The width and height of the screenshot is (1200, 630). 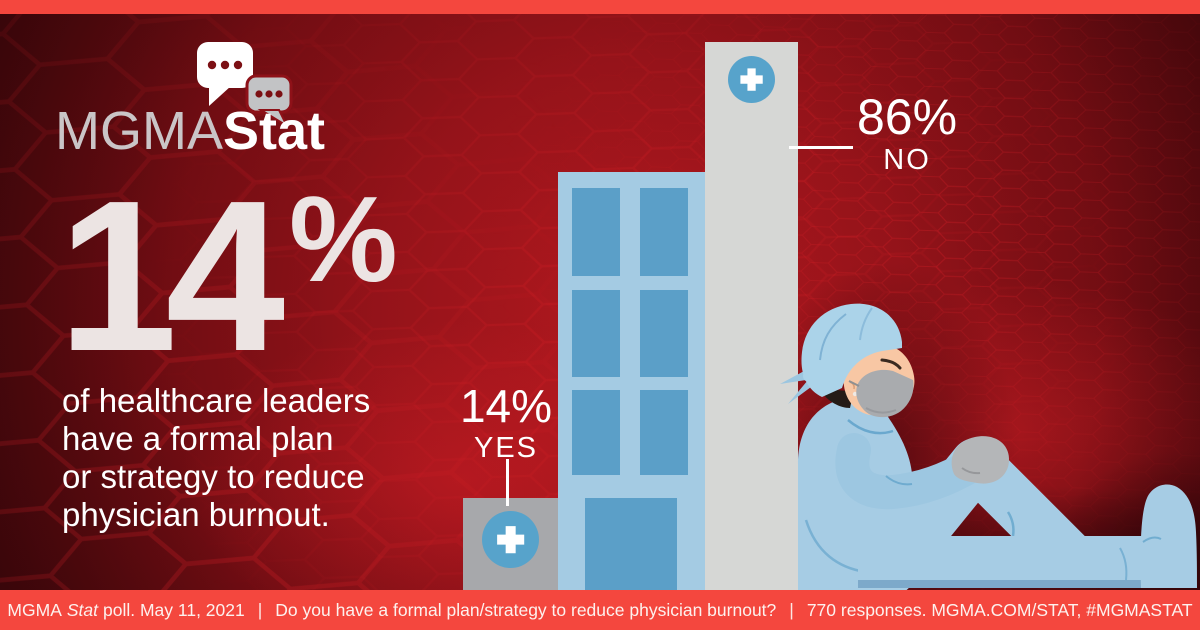 I want to click on yes-percent: 14%, so click(x=506, y=406).